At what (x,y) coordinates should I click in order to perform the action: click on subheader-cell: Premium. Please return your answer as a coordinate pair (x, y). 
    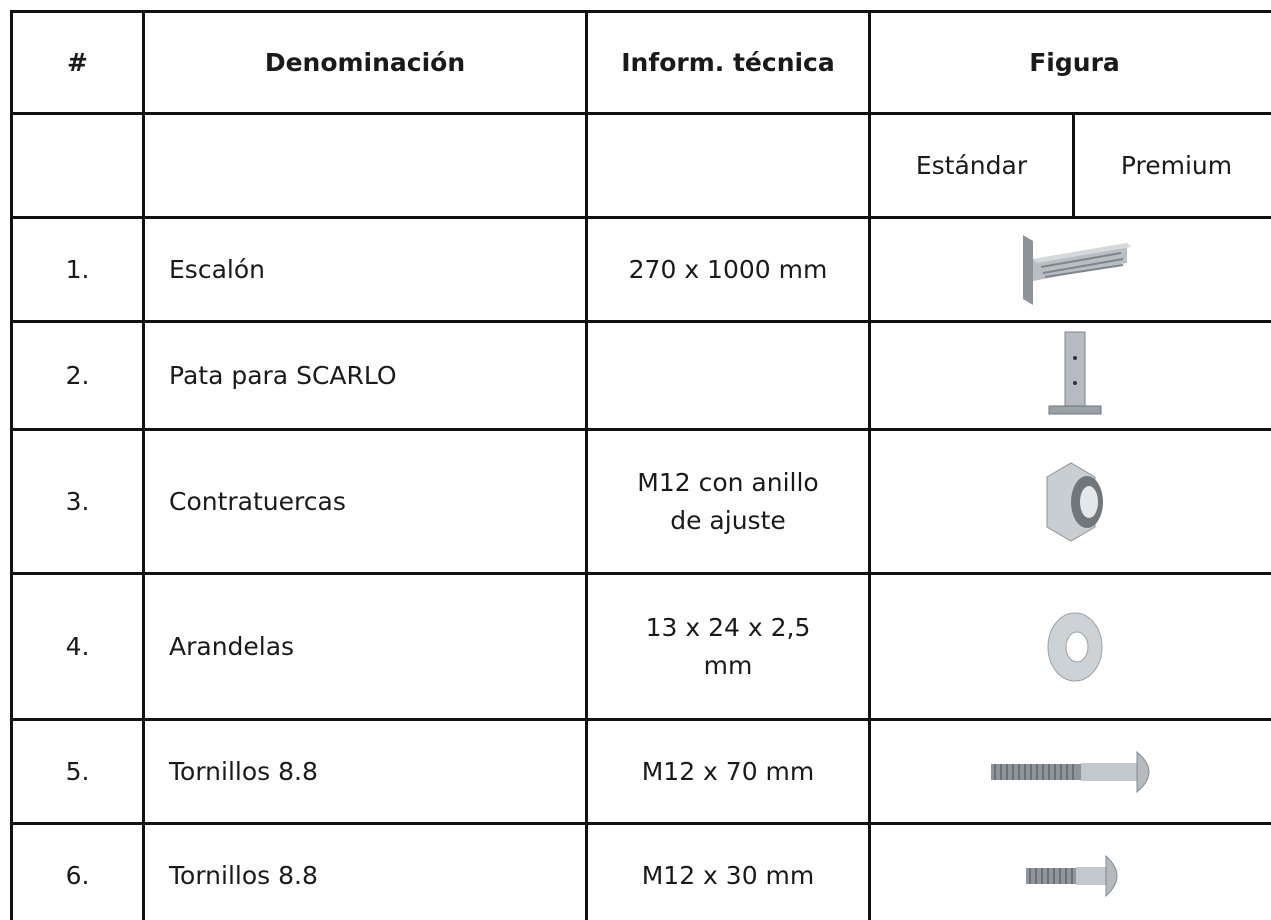
    Looking at the image, I should click on (1171, 165).